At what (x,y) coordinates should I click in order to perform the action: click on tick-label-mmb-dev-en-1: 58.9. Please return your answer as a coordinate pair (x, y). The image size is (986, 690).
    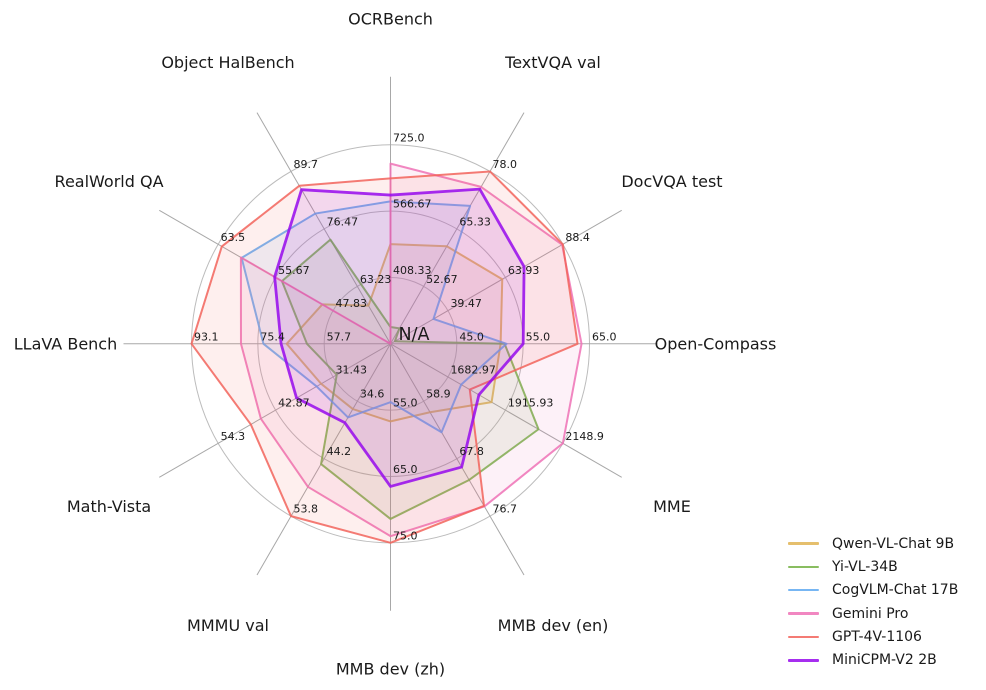
    Looking at the image, I should click on (438, 394).